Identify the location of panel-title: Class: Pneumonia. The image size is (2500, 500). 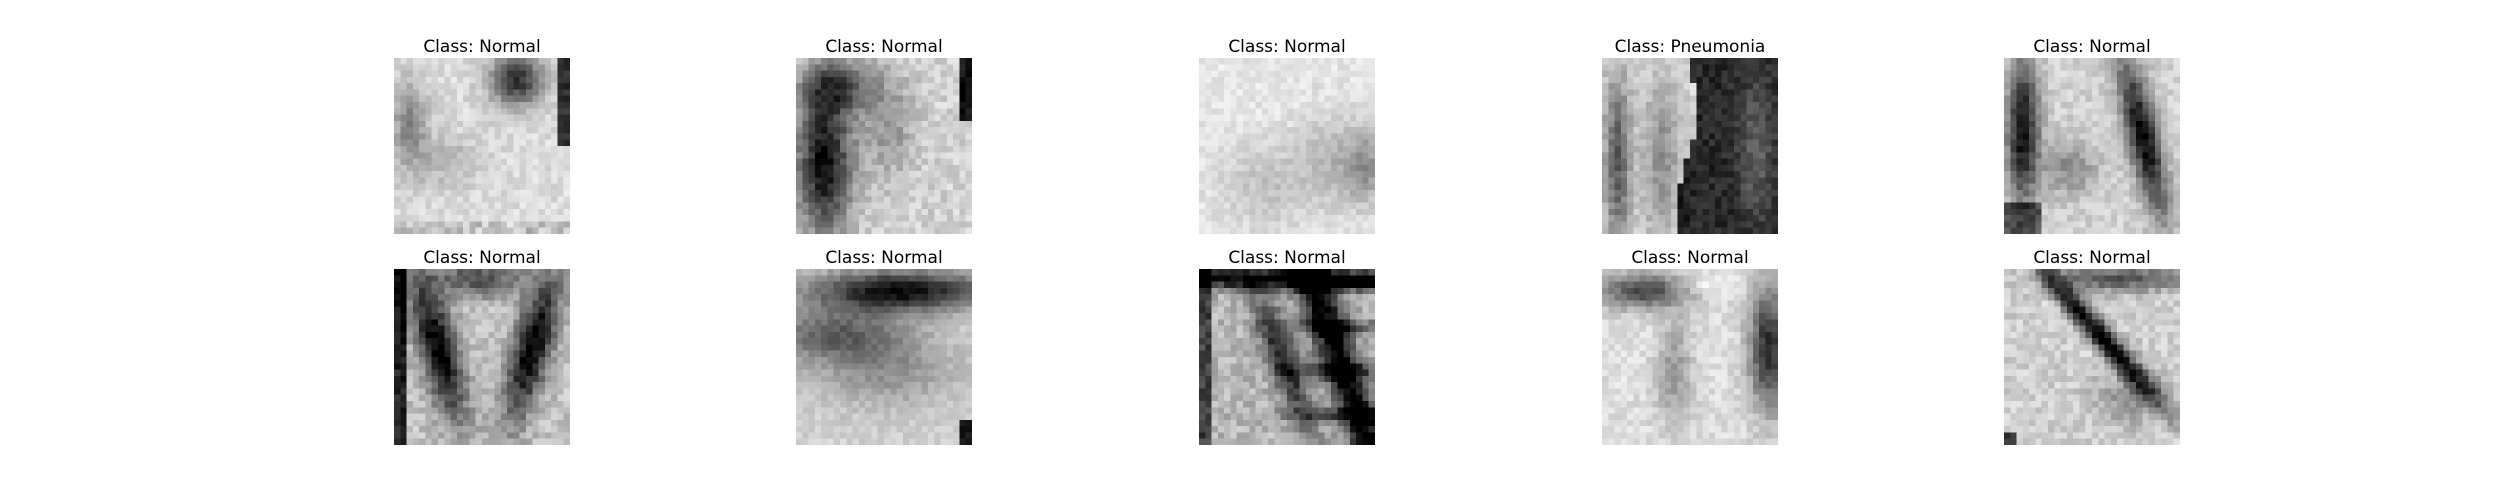
(1690, 47).